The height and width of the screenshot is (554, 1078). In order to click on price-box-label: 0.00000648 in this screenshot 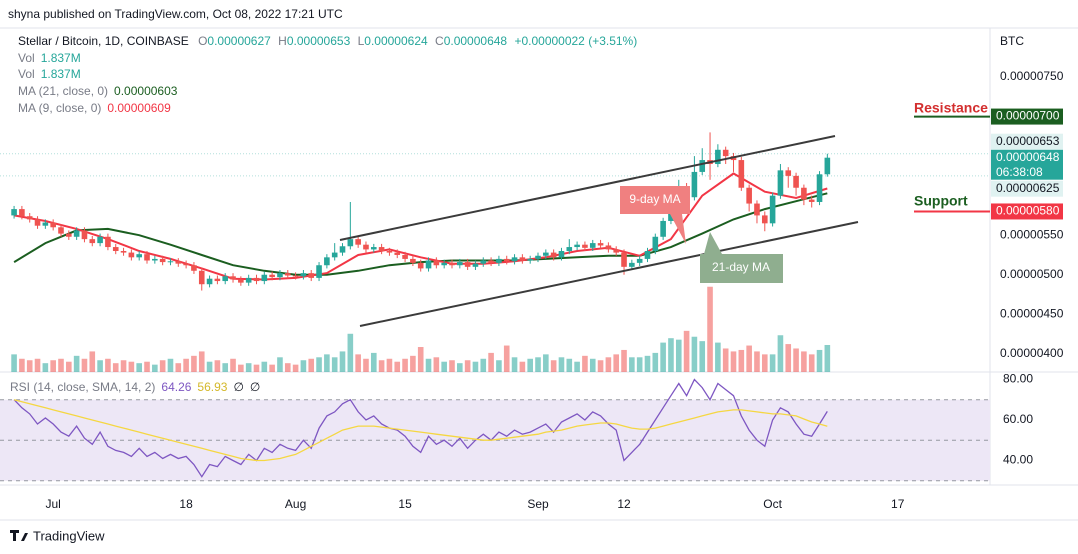, I will do `click(1028, 157)`.